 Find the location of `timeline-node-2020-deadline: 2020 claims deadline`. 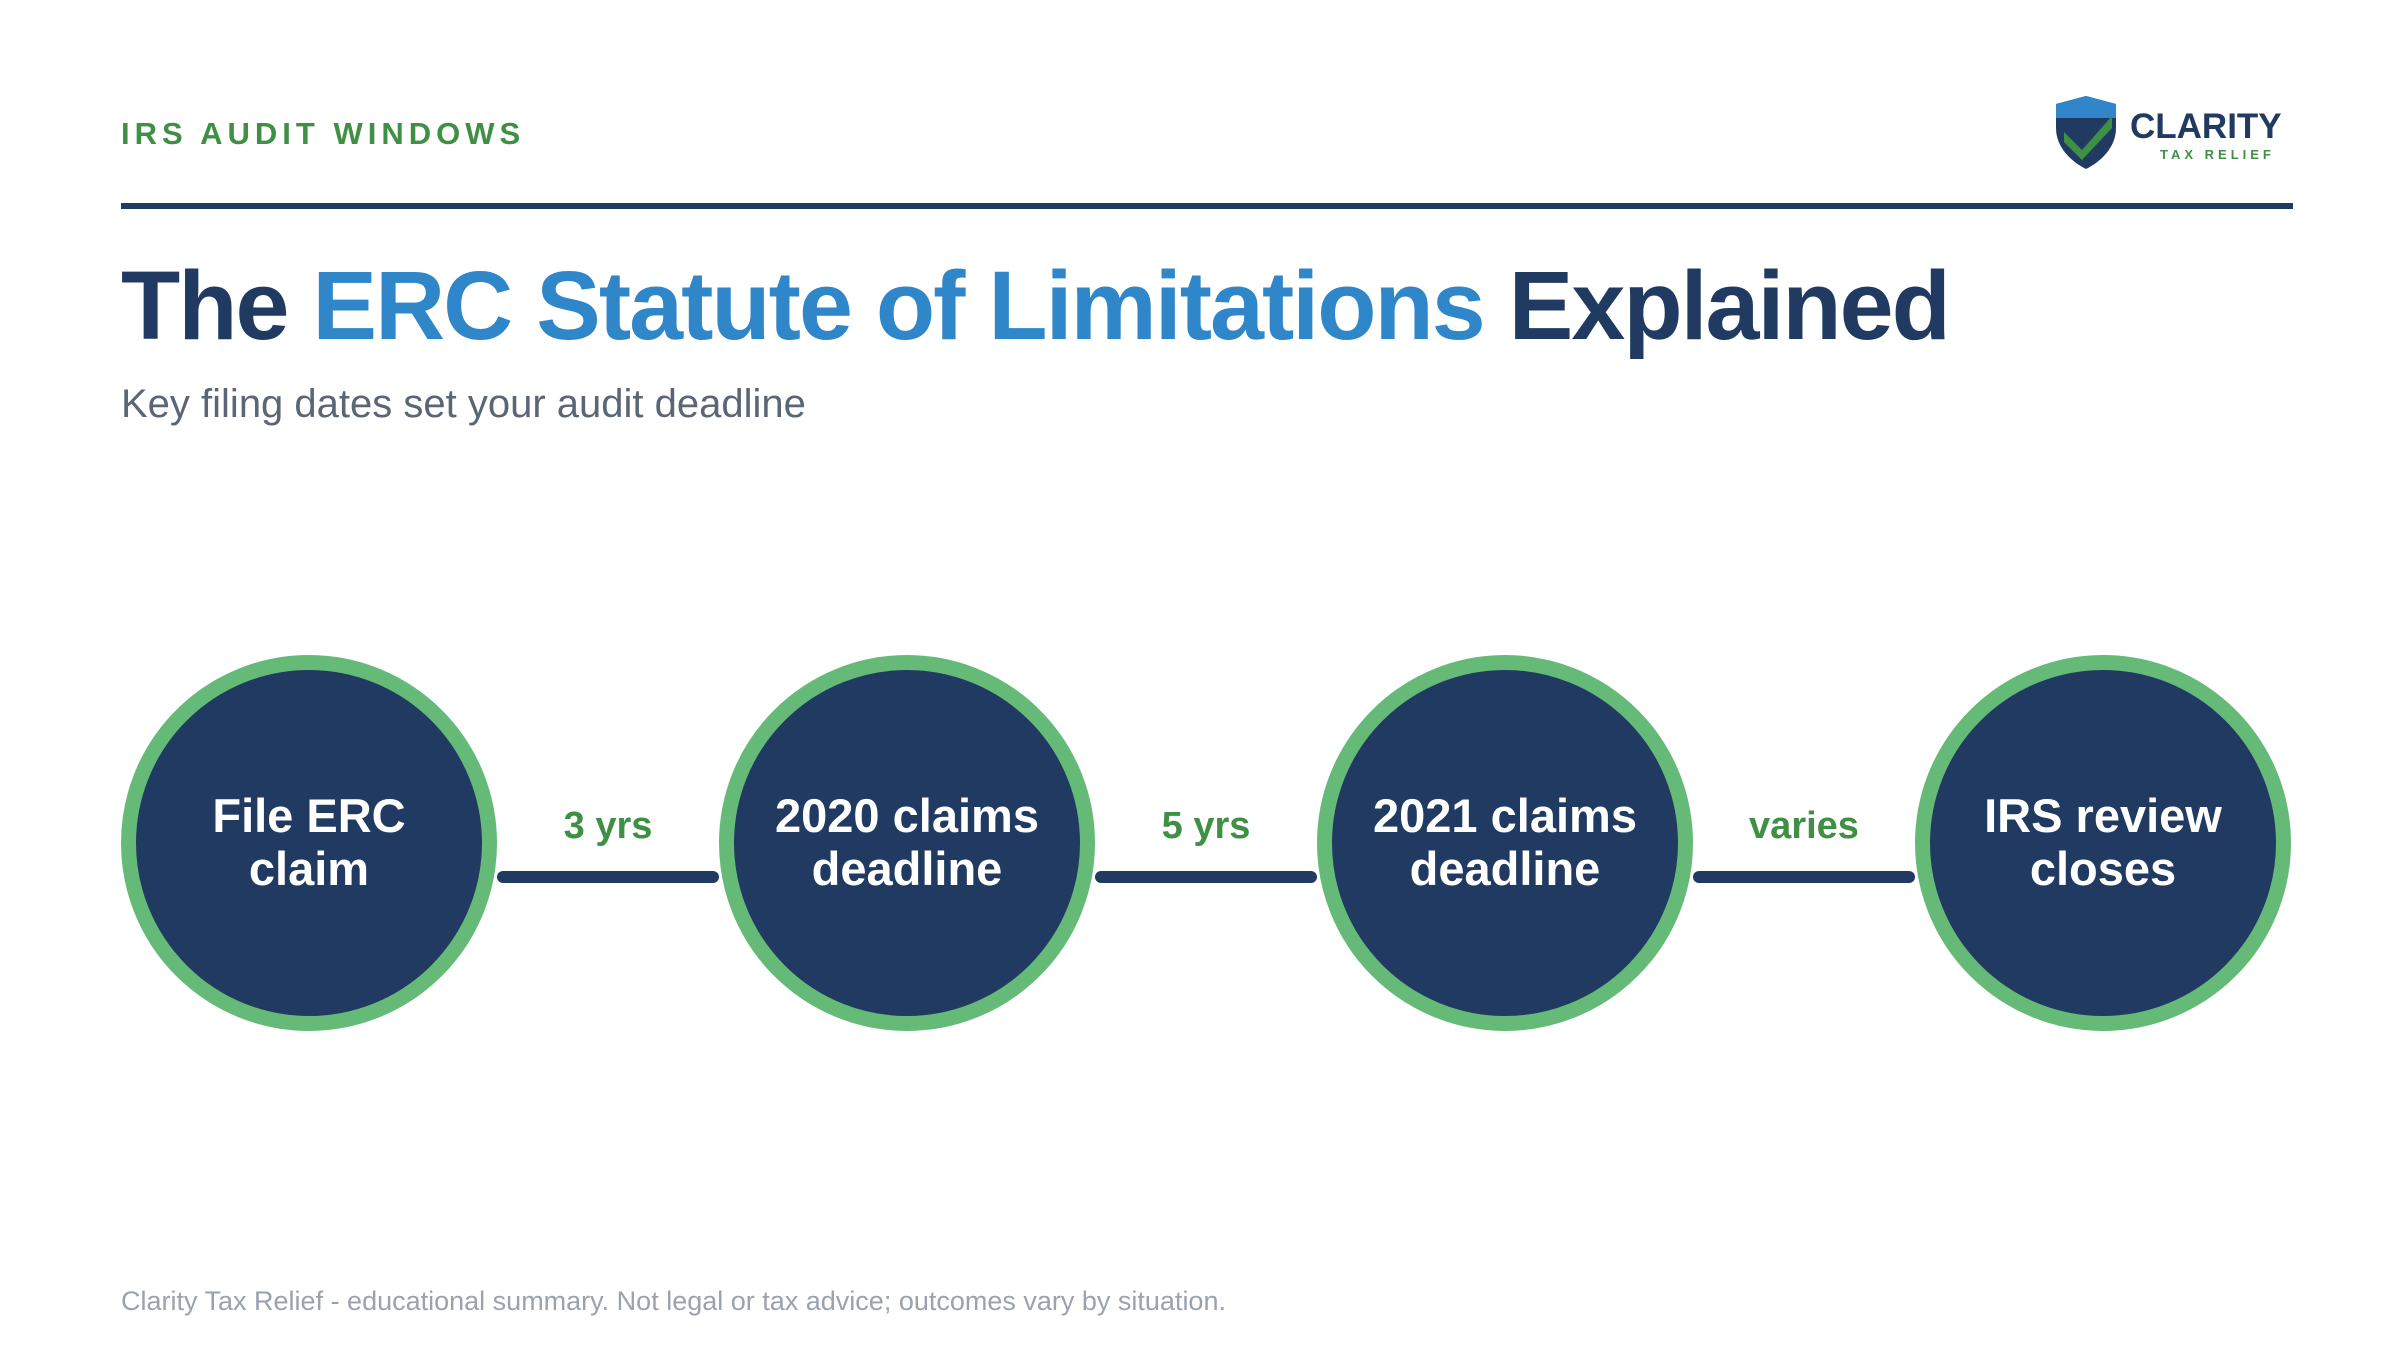

timeline-node-2020-deadline: 2020 claims deadline is located at coordinates (907, 843).